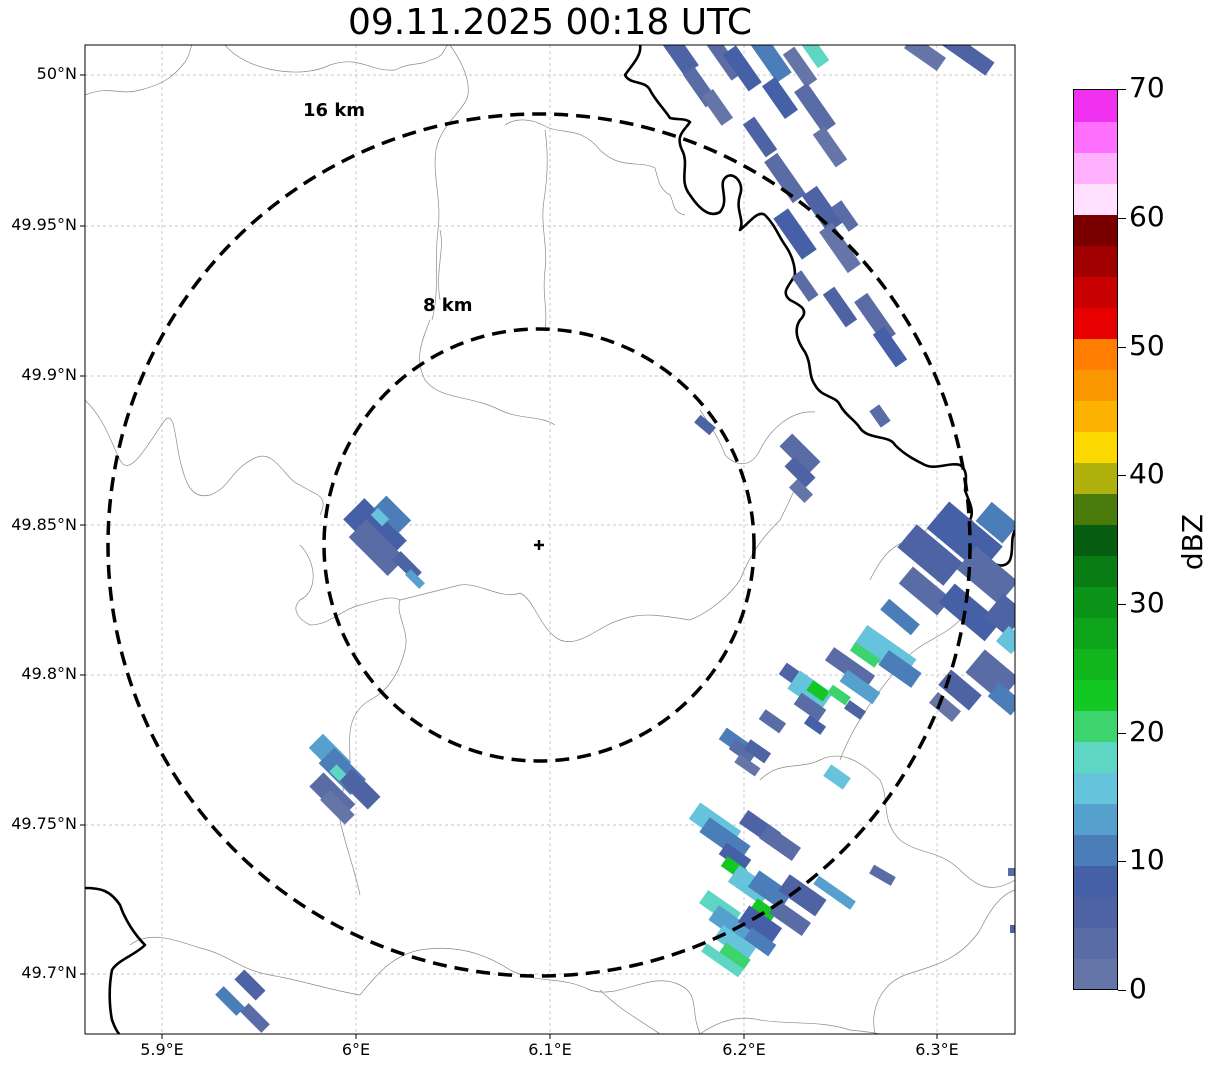 This screenshot has width=1207, height=1069. I want to click on lon-label-6-2: 6.2°E, so click(744, 1049).